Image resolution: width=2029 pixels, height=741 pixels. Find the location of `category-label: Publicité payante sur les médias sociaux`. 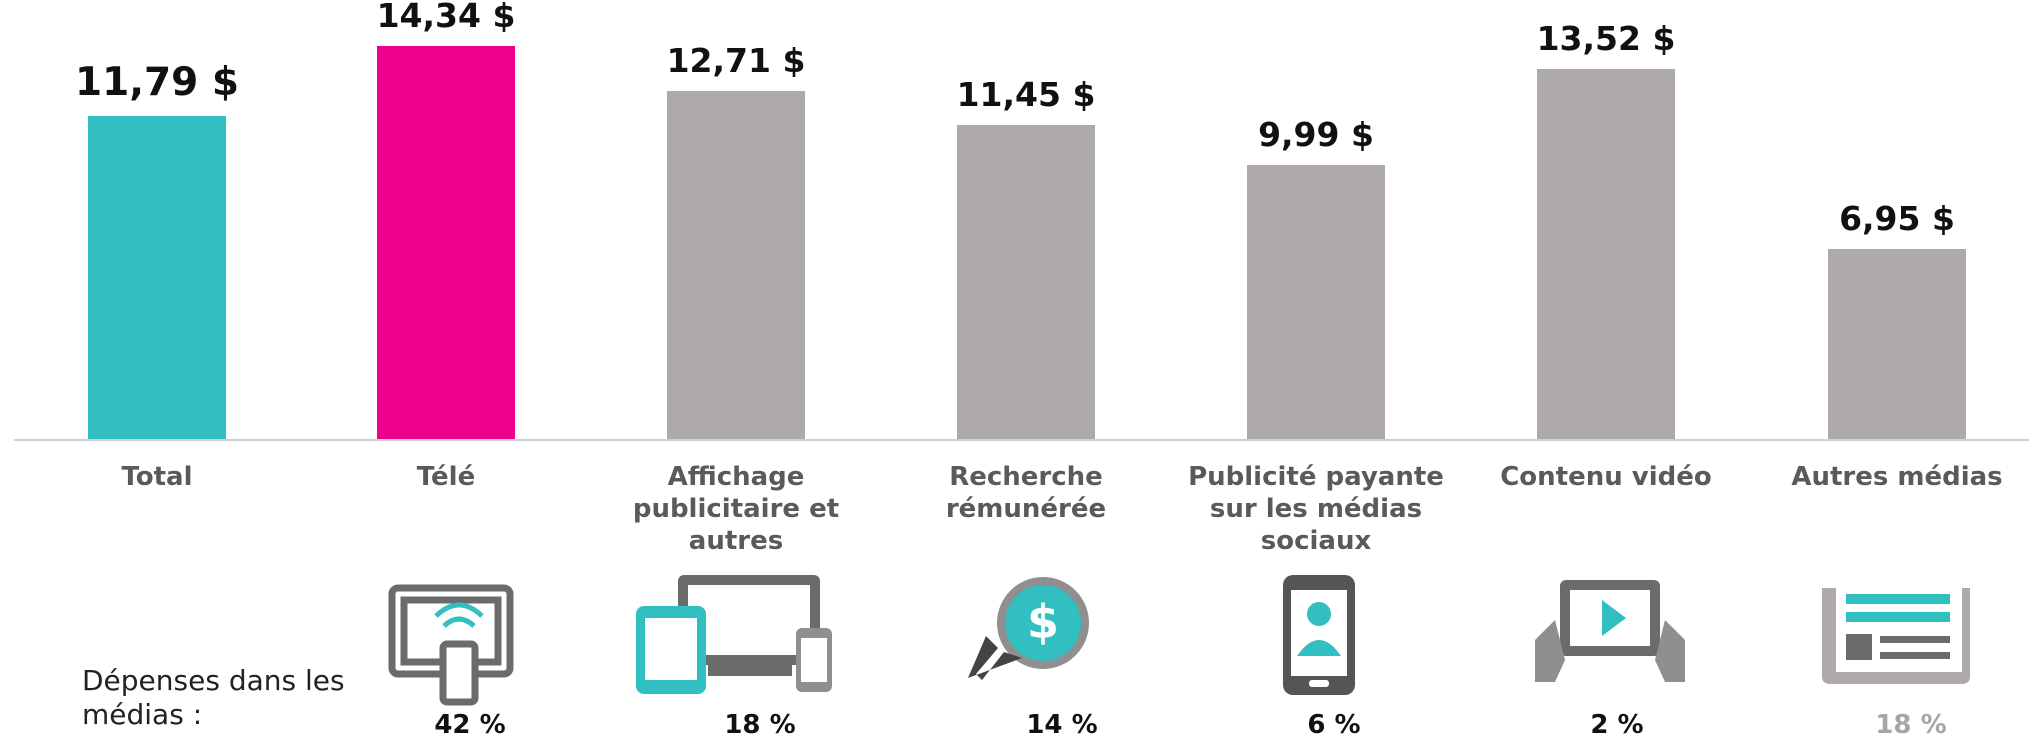

category-label: Publicité payante sur les médias sociaux is located at coordinates (1316, 509).